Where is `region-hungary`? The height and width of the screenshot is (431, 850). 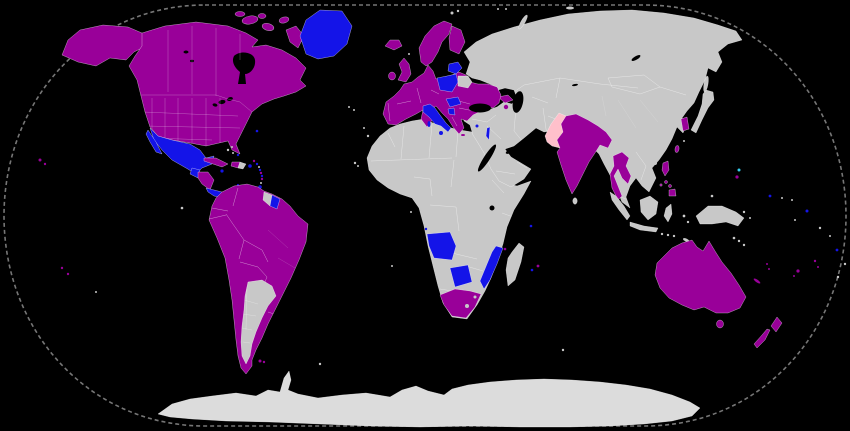 region-hungary is located at coordinates (453, 102).